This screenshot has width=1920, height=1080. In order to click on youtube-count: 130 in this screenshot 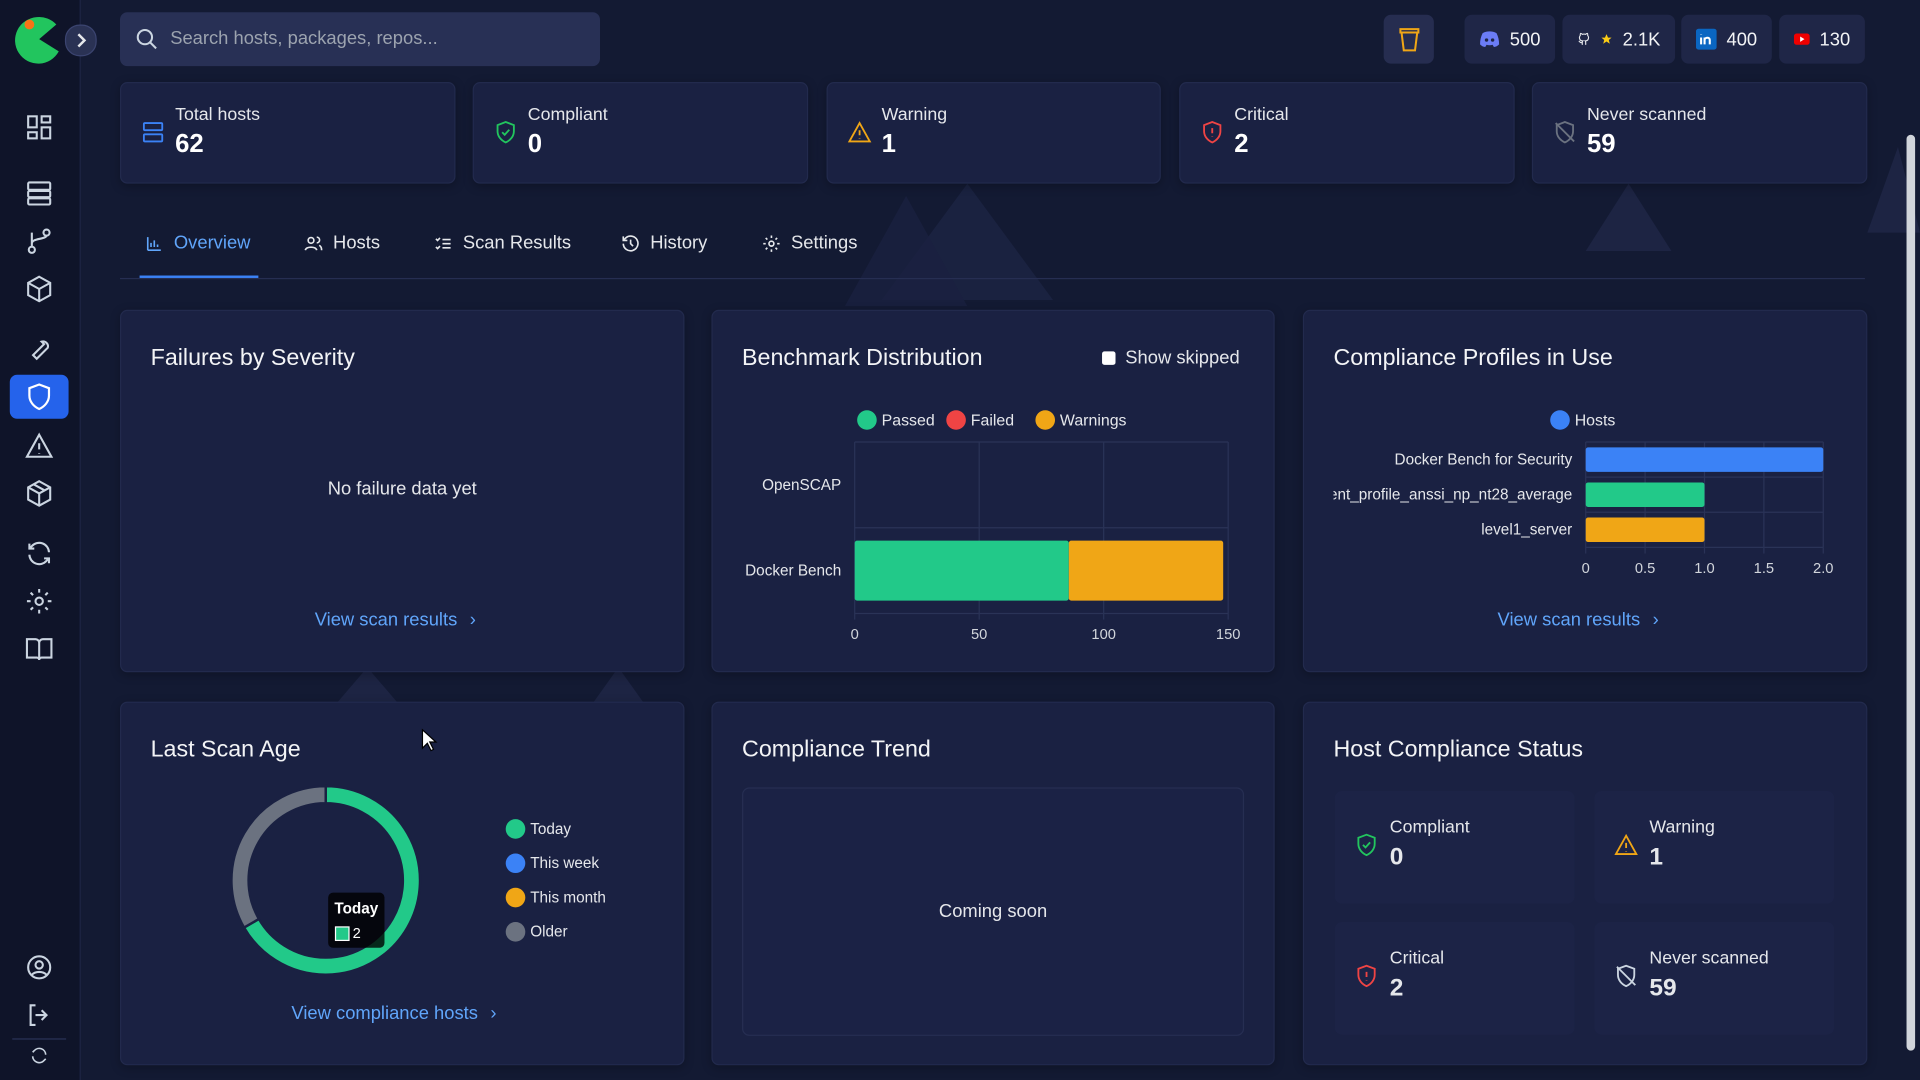, I will do `click(1835, 39)`.